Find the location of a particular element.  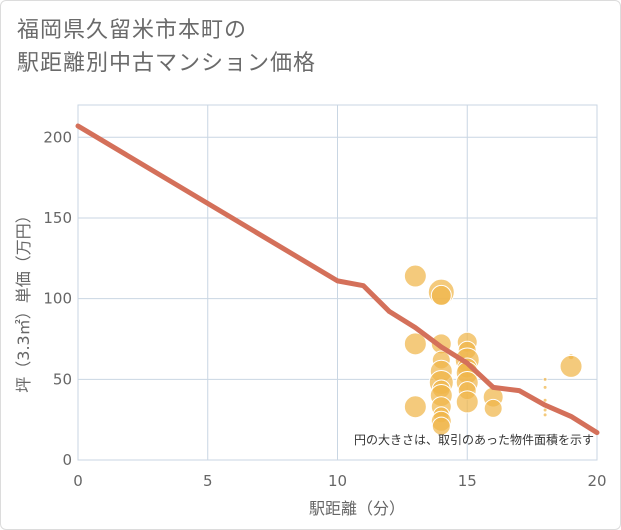

chart-title: 福岡県久留米市本町の 駅距離別中古マンション価格 is located at coordinates (166, 47).